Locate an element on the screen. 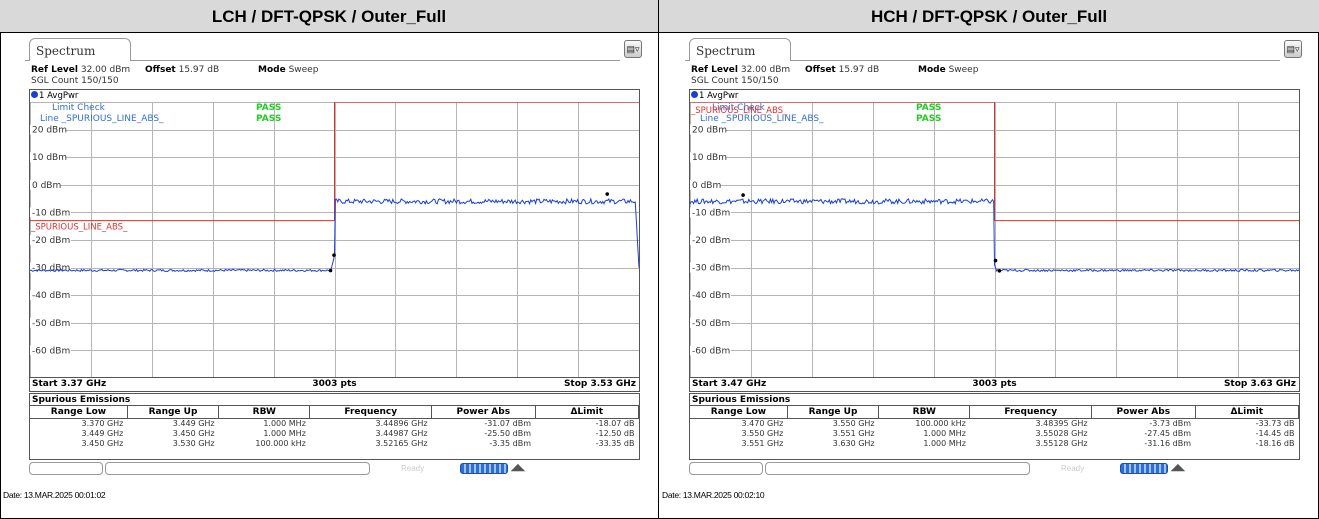 The height and width of the screenshot is (519, 1319). table-cell: 3.551 GHz is located at coordinates (853, 433).